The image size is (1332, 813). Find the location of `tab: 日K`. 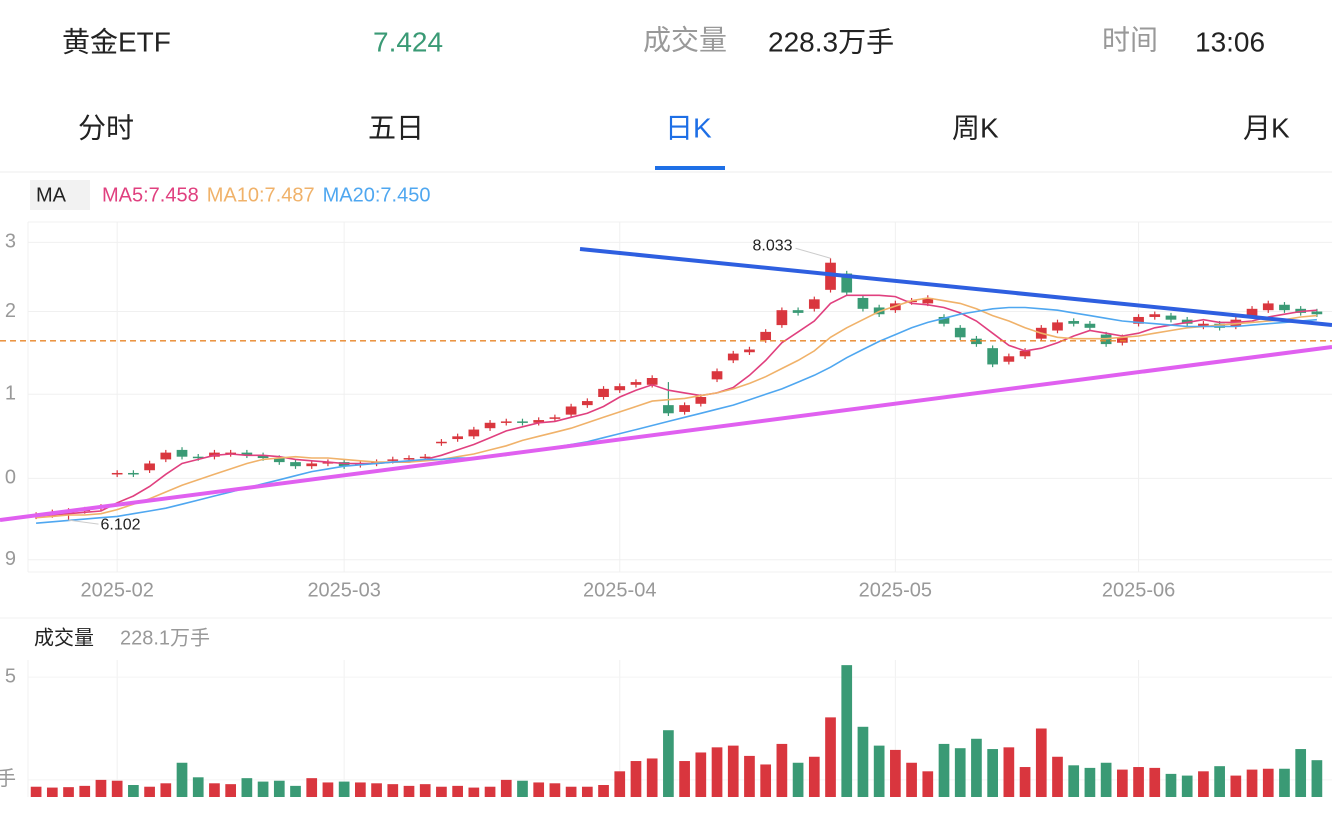

tab: 日K is located at coordinates (688, 127).